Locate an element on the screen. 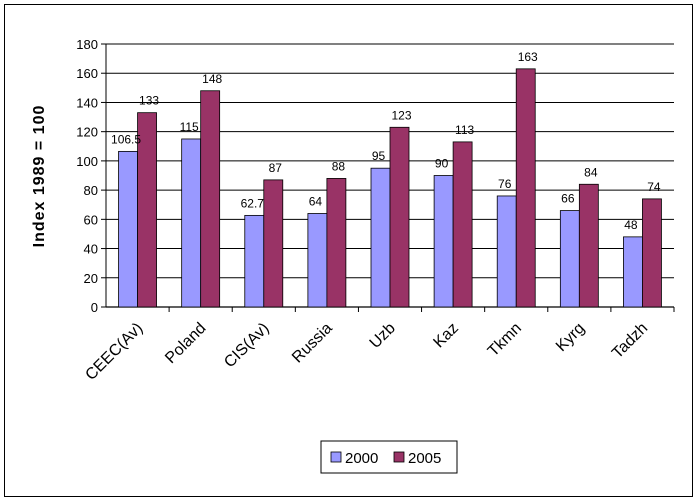 This screenshot has height=503, width=699. y-tick-label: 40 is located at coordinates (91, 249).